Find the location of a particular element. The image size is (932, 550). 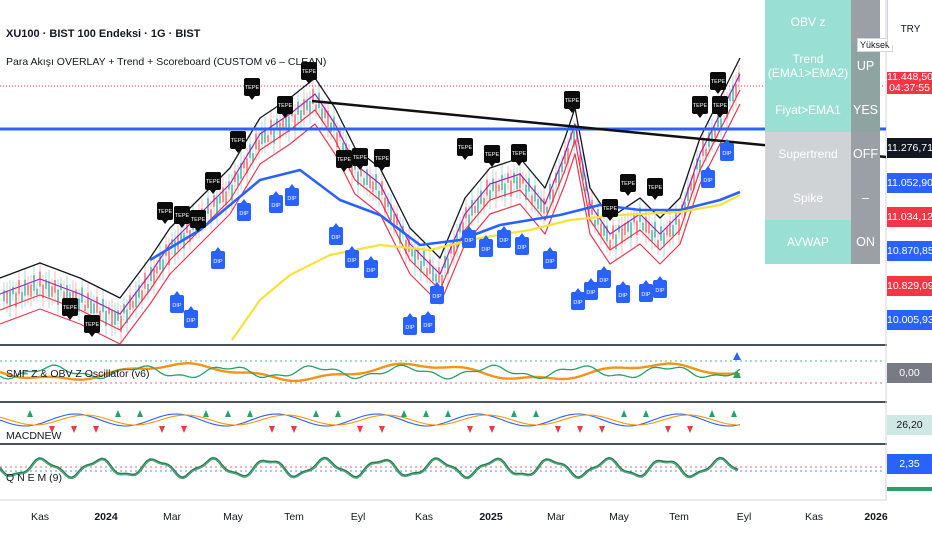

price-tag-cursor: 11.276,71 is located at coordinates (909, 148).